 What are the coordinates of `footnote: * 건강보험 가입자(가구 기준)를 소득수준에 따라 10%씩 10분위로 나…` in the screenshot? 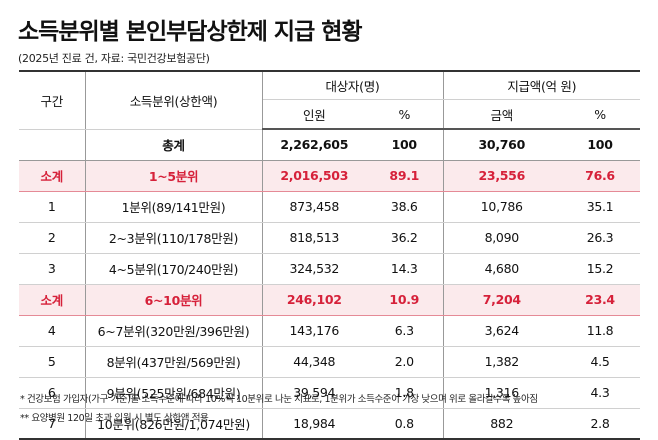 It's located at (279, 399).